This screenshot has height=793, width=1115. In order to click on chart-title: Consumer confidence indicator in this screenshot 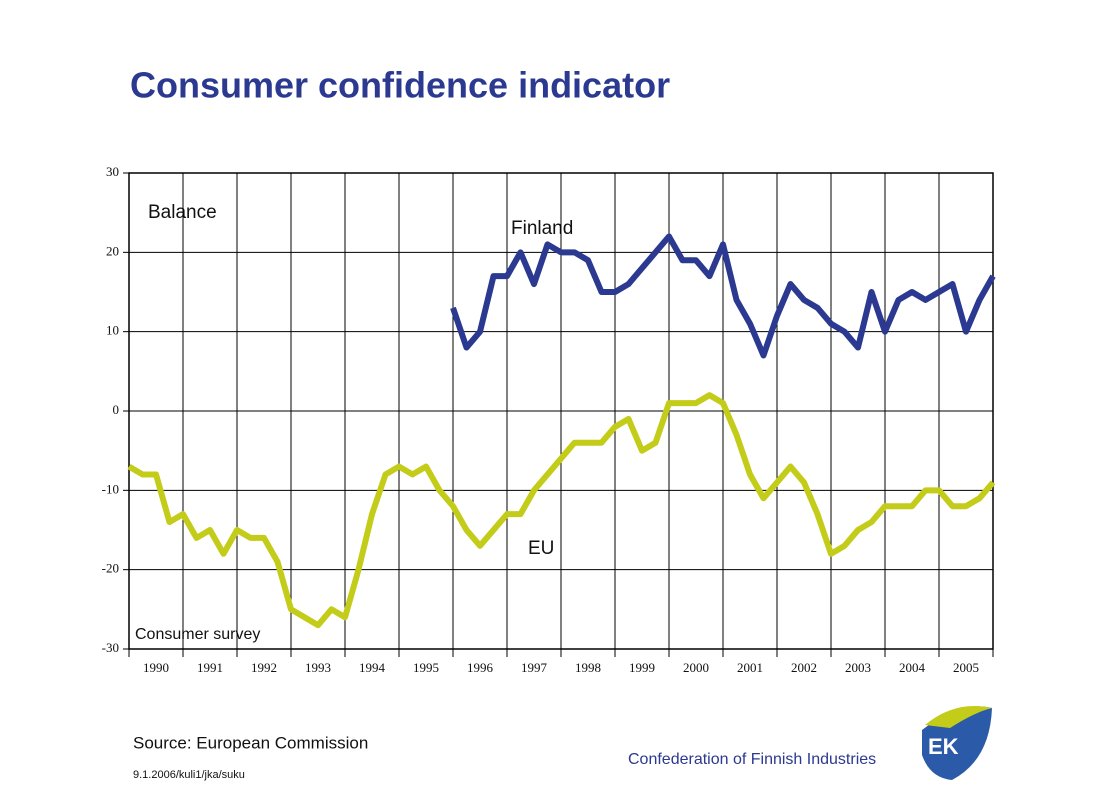, I will do `click(400, 85)`.